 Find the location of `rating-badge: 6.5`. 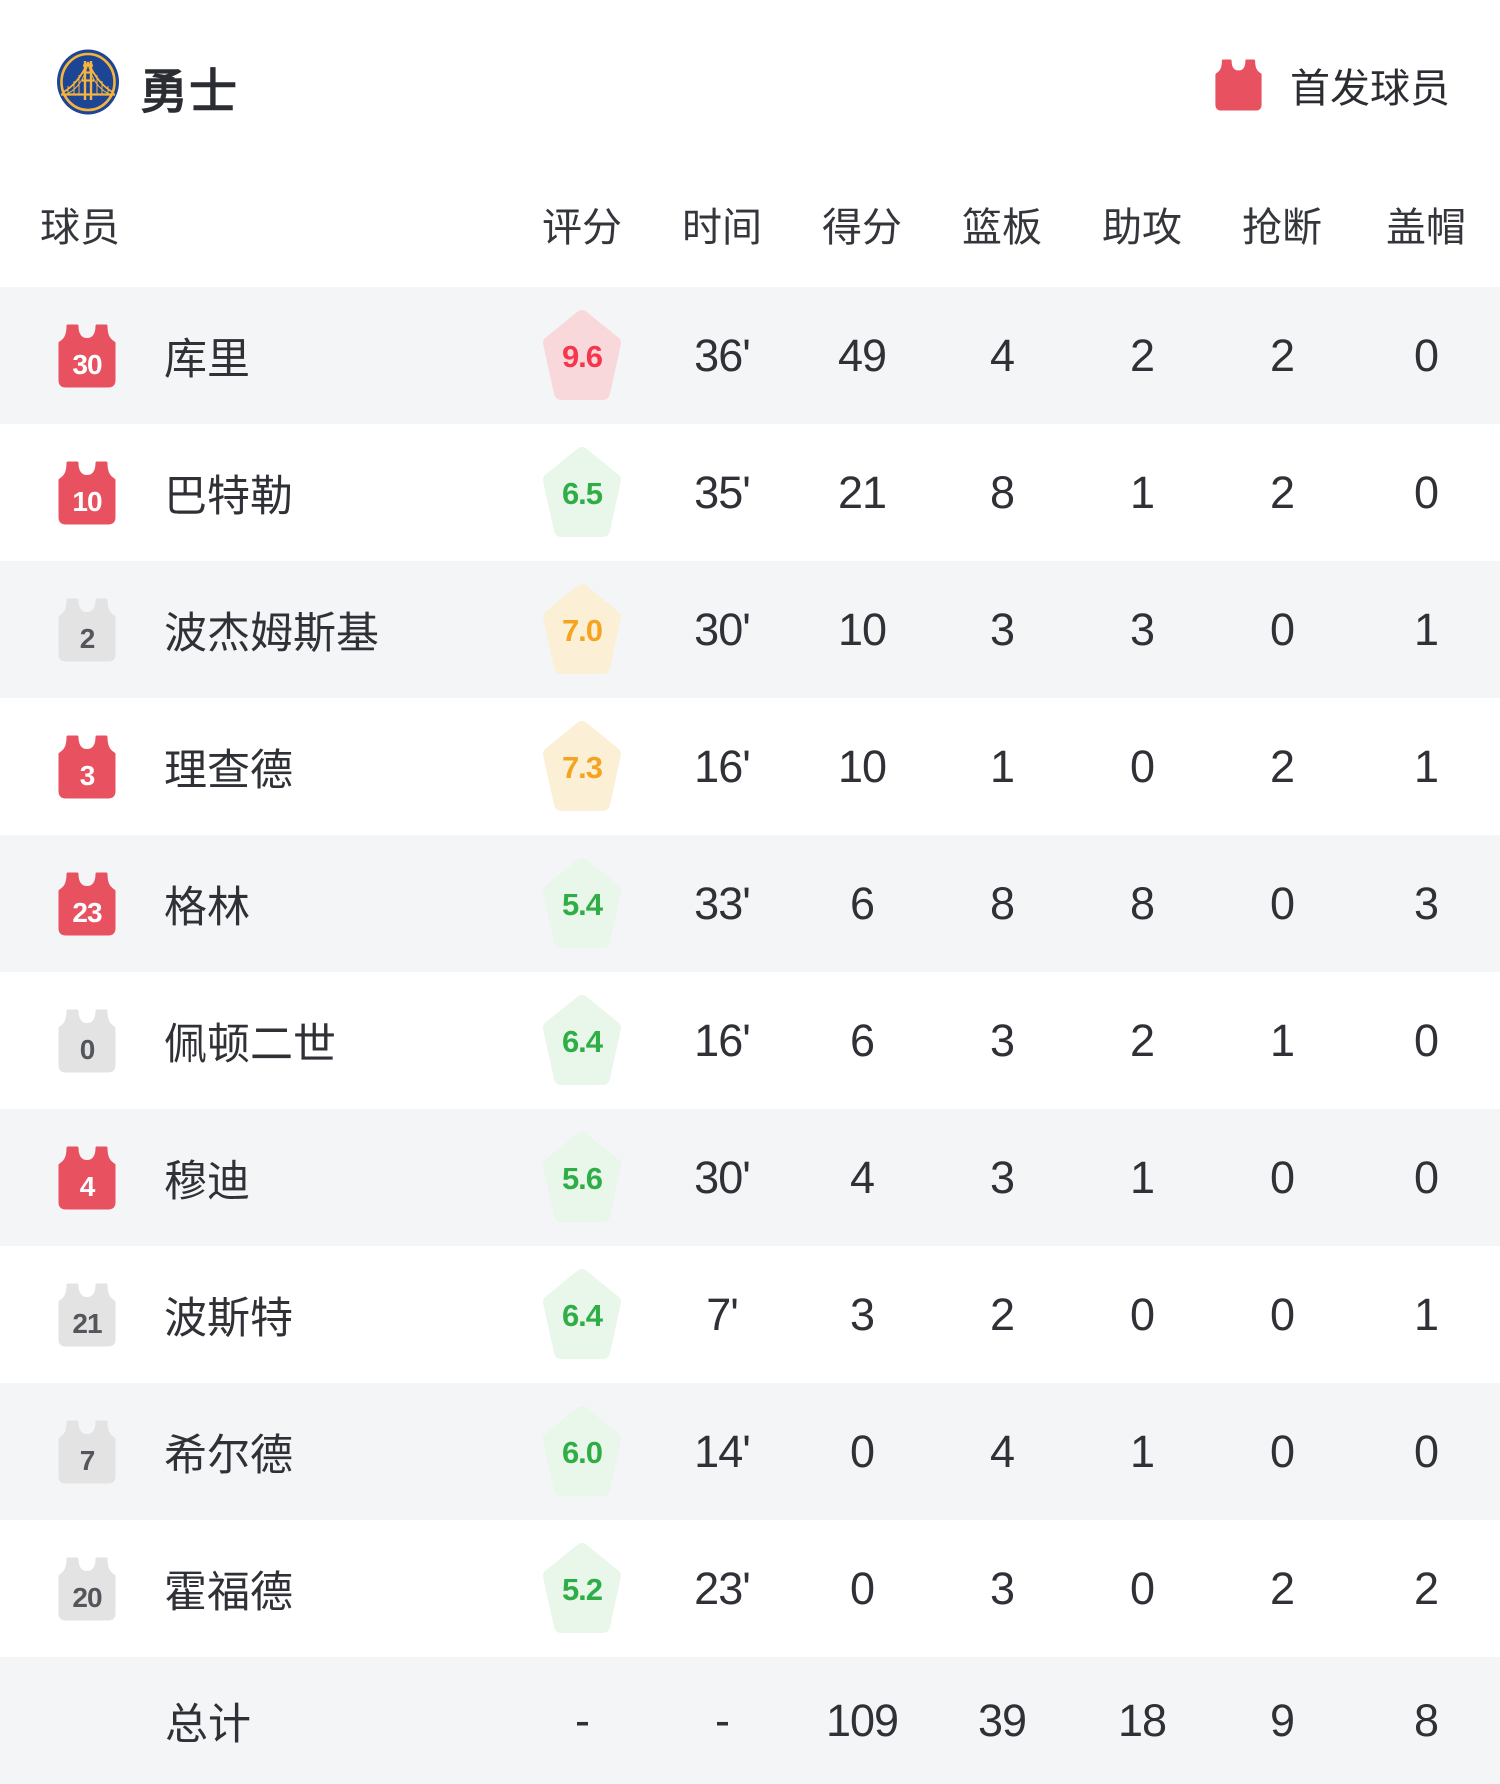

rating-badge: 6.5 is located at coordinates (582, 493).